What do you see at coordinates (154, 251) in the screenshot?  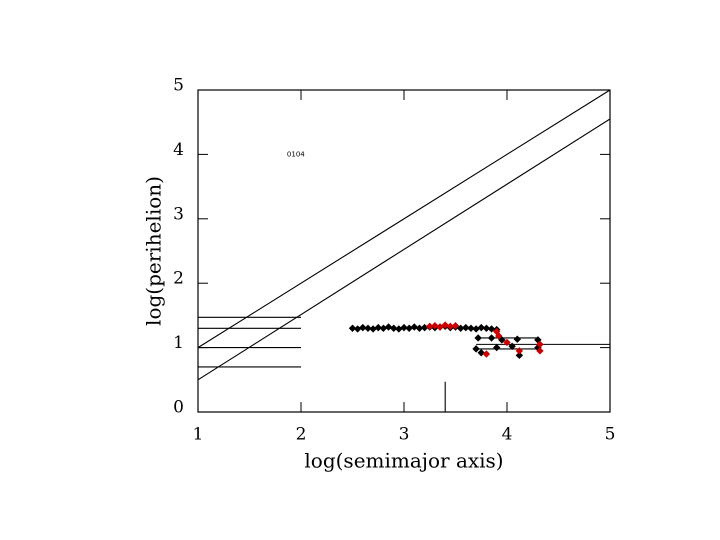 I see `y-axis-label: log(perihelion)` at bounding box center [154, 251].